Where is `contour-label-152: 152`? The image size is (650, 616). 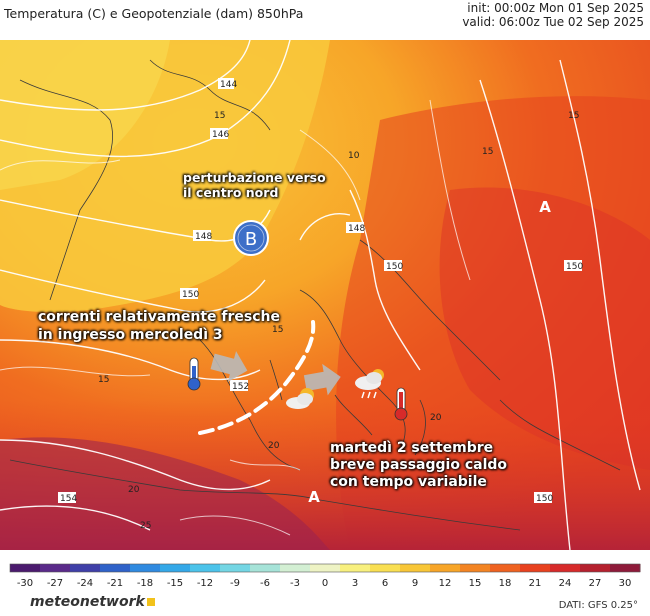 contour-label-152: 152 is located at coordinates (239, 386).